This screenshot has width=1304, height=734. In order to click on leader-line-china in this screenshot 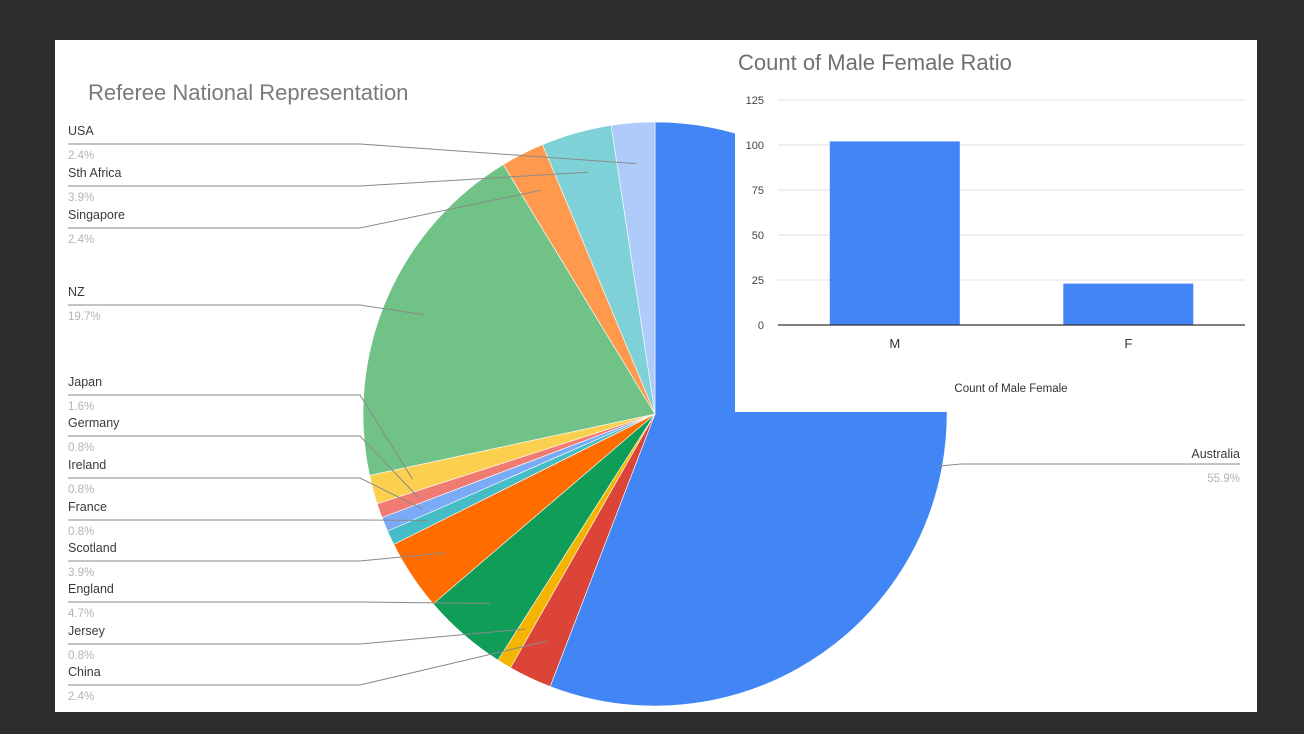, I will do `click(308, 663)`.